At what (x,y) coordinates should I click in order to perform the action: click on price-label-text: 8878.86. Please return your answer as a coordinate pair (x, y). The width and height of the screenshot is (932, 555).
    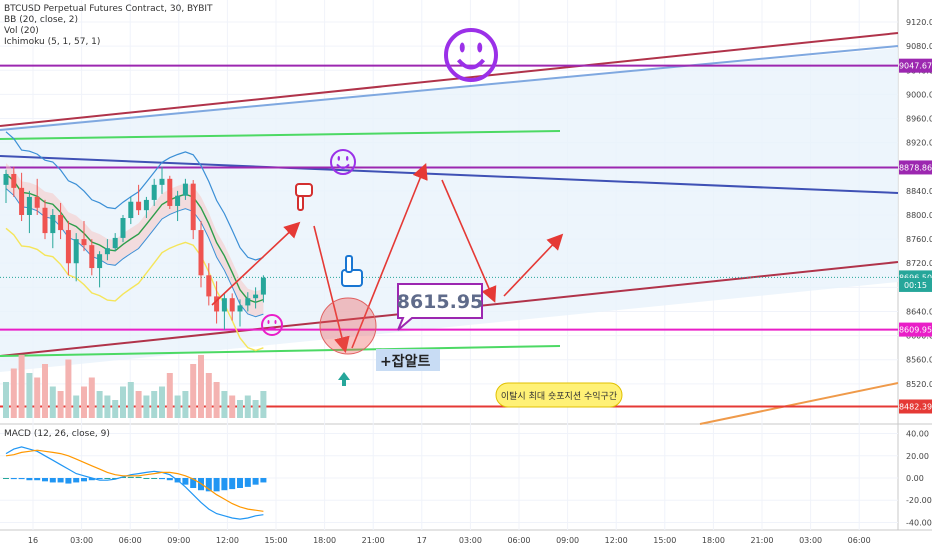
    Looking at the image, I should click on (915, 167).